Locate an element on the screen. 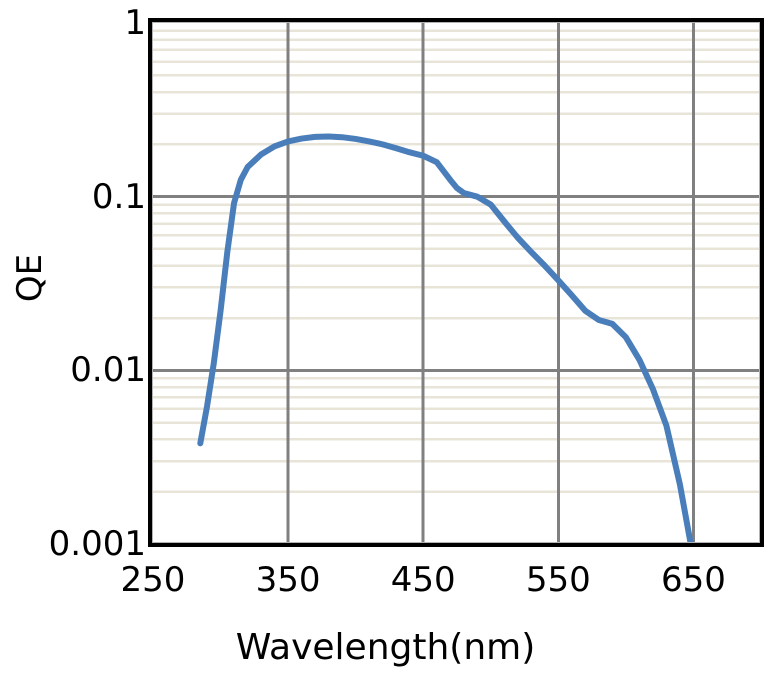 This screenshot has width=771, height=688. y-tick-label: 0.01 is located at coordinates (108, 370).